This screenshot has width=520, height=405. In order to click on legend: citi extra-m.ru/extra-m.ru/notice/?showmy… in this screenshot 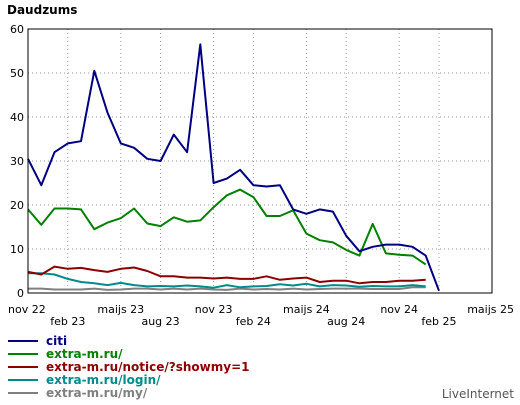, I will do `click(129, 366)`.